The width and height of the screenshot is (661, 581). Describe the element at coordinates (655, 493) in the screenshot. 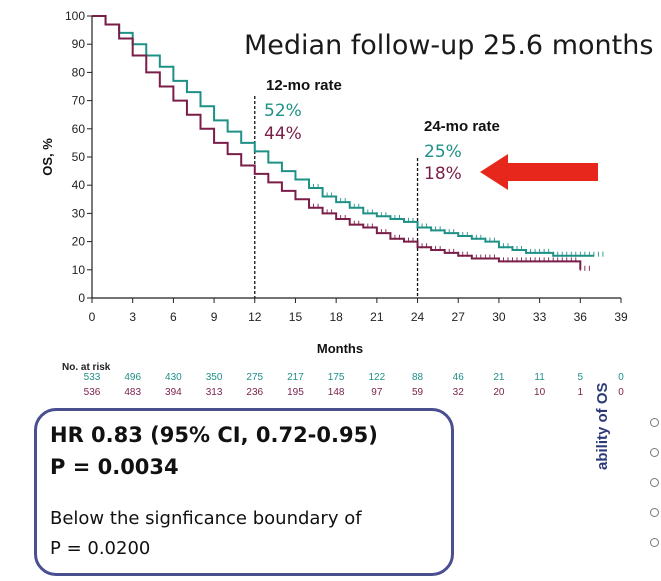

I see `side-panel-markers` at that location.